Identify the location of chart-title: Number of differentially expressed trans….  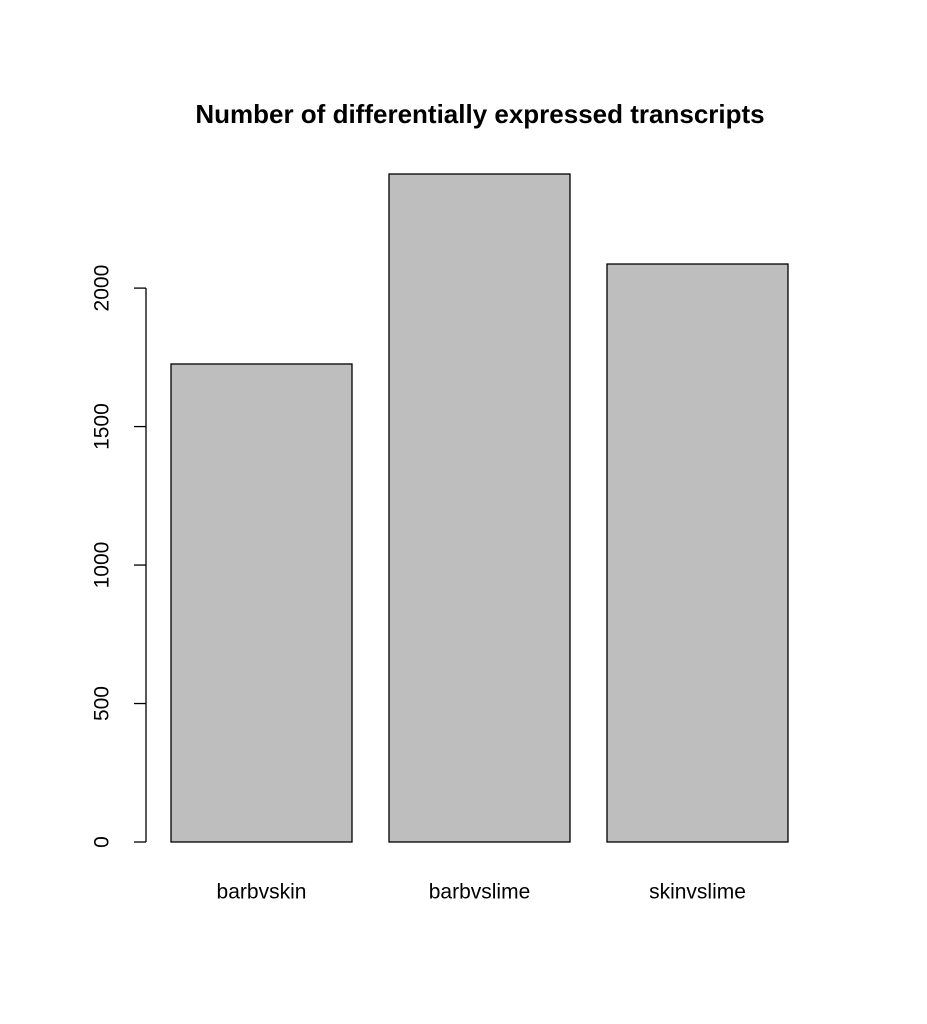
(479, 114).